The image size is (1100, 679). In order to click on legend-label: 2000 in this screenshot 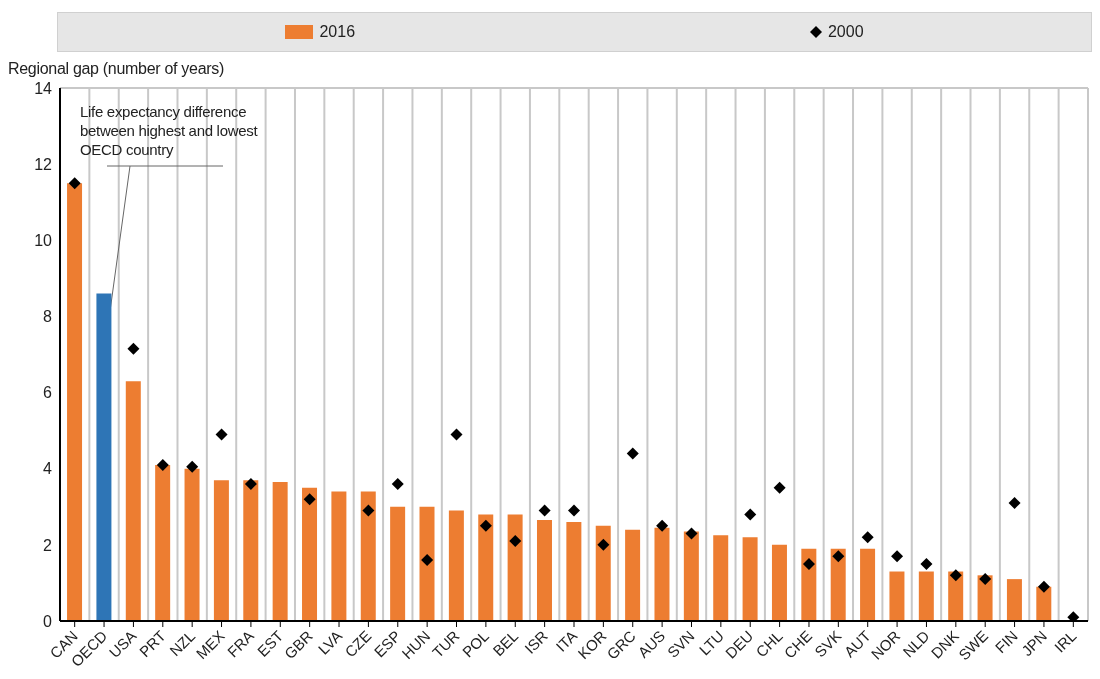, I will do `click(845, 32)`.